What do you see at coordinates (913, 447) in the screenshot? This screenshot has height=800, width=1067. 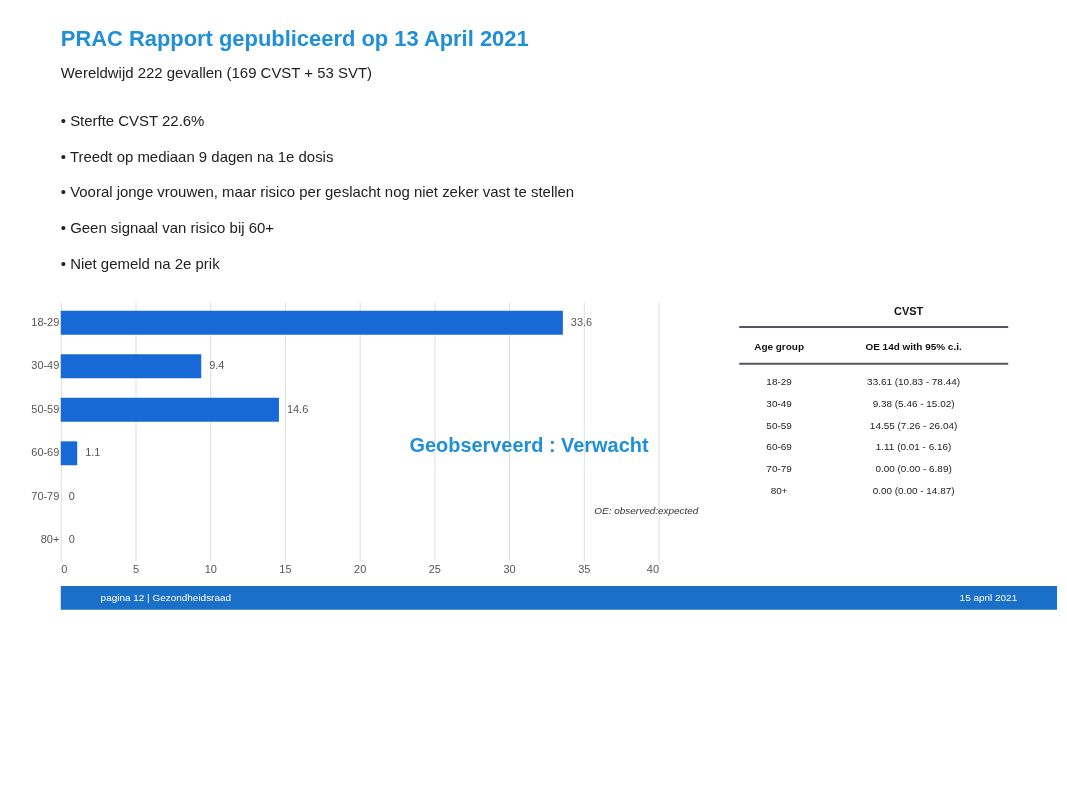 I see `text: 1.11 (0.01 - 6.16)` at bounding box center [913, 447].